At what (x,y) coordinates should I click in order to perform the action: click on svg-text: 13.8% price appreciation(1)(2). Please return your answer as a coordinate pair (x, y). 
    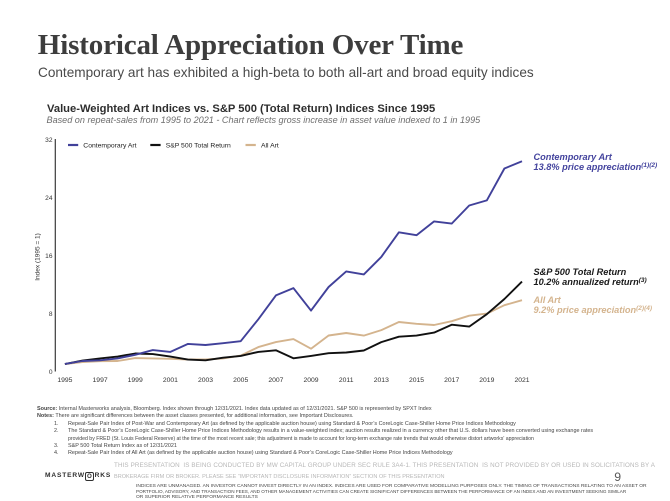
    Looking at the image, I should click on (596, 167).